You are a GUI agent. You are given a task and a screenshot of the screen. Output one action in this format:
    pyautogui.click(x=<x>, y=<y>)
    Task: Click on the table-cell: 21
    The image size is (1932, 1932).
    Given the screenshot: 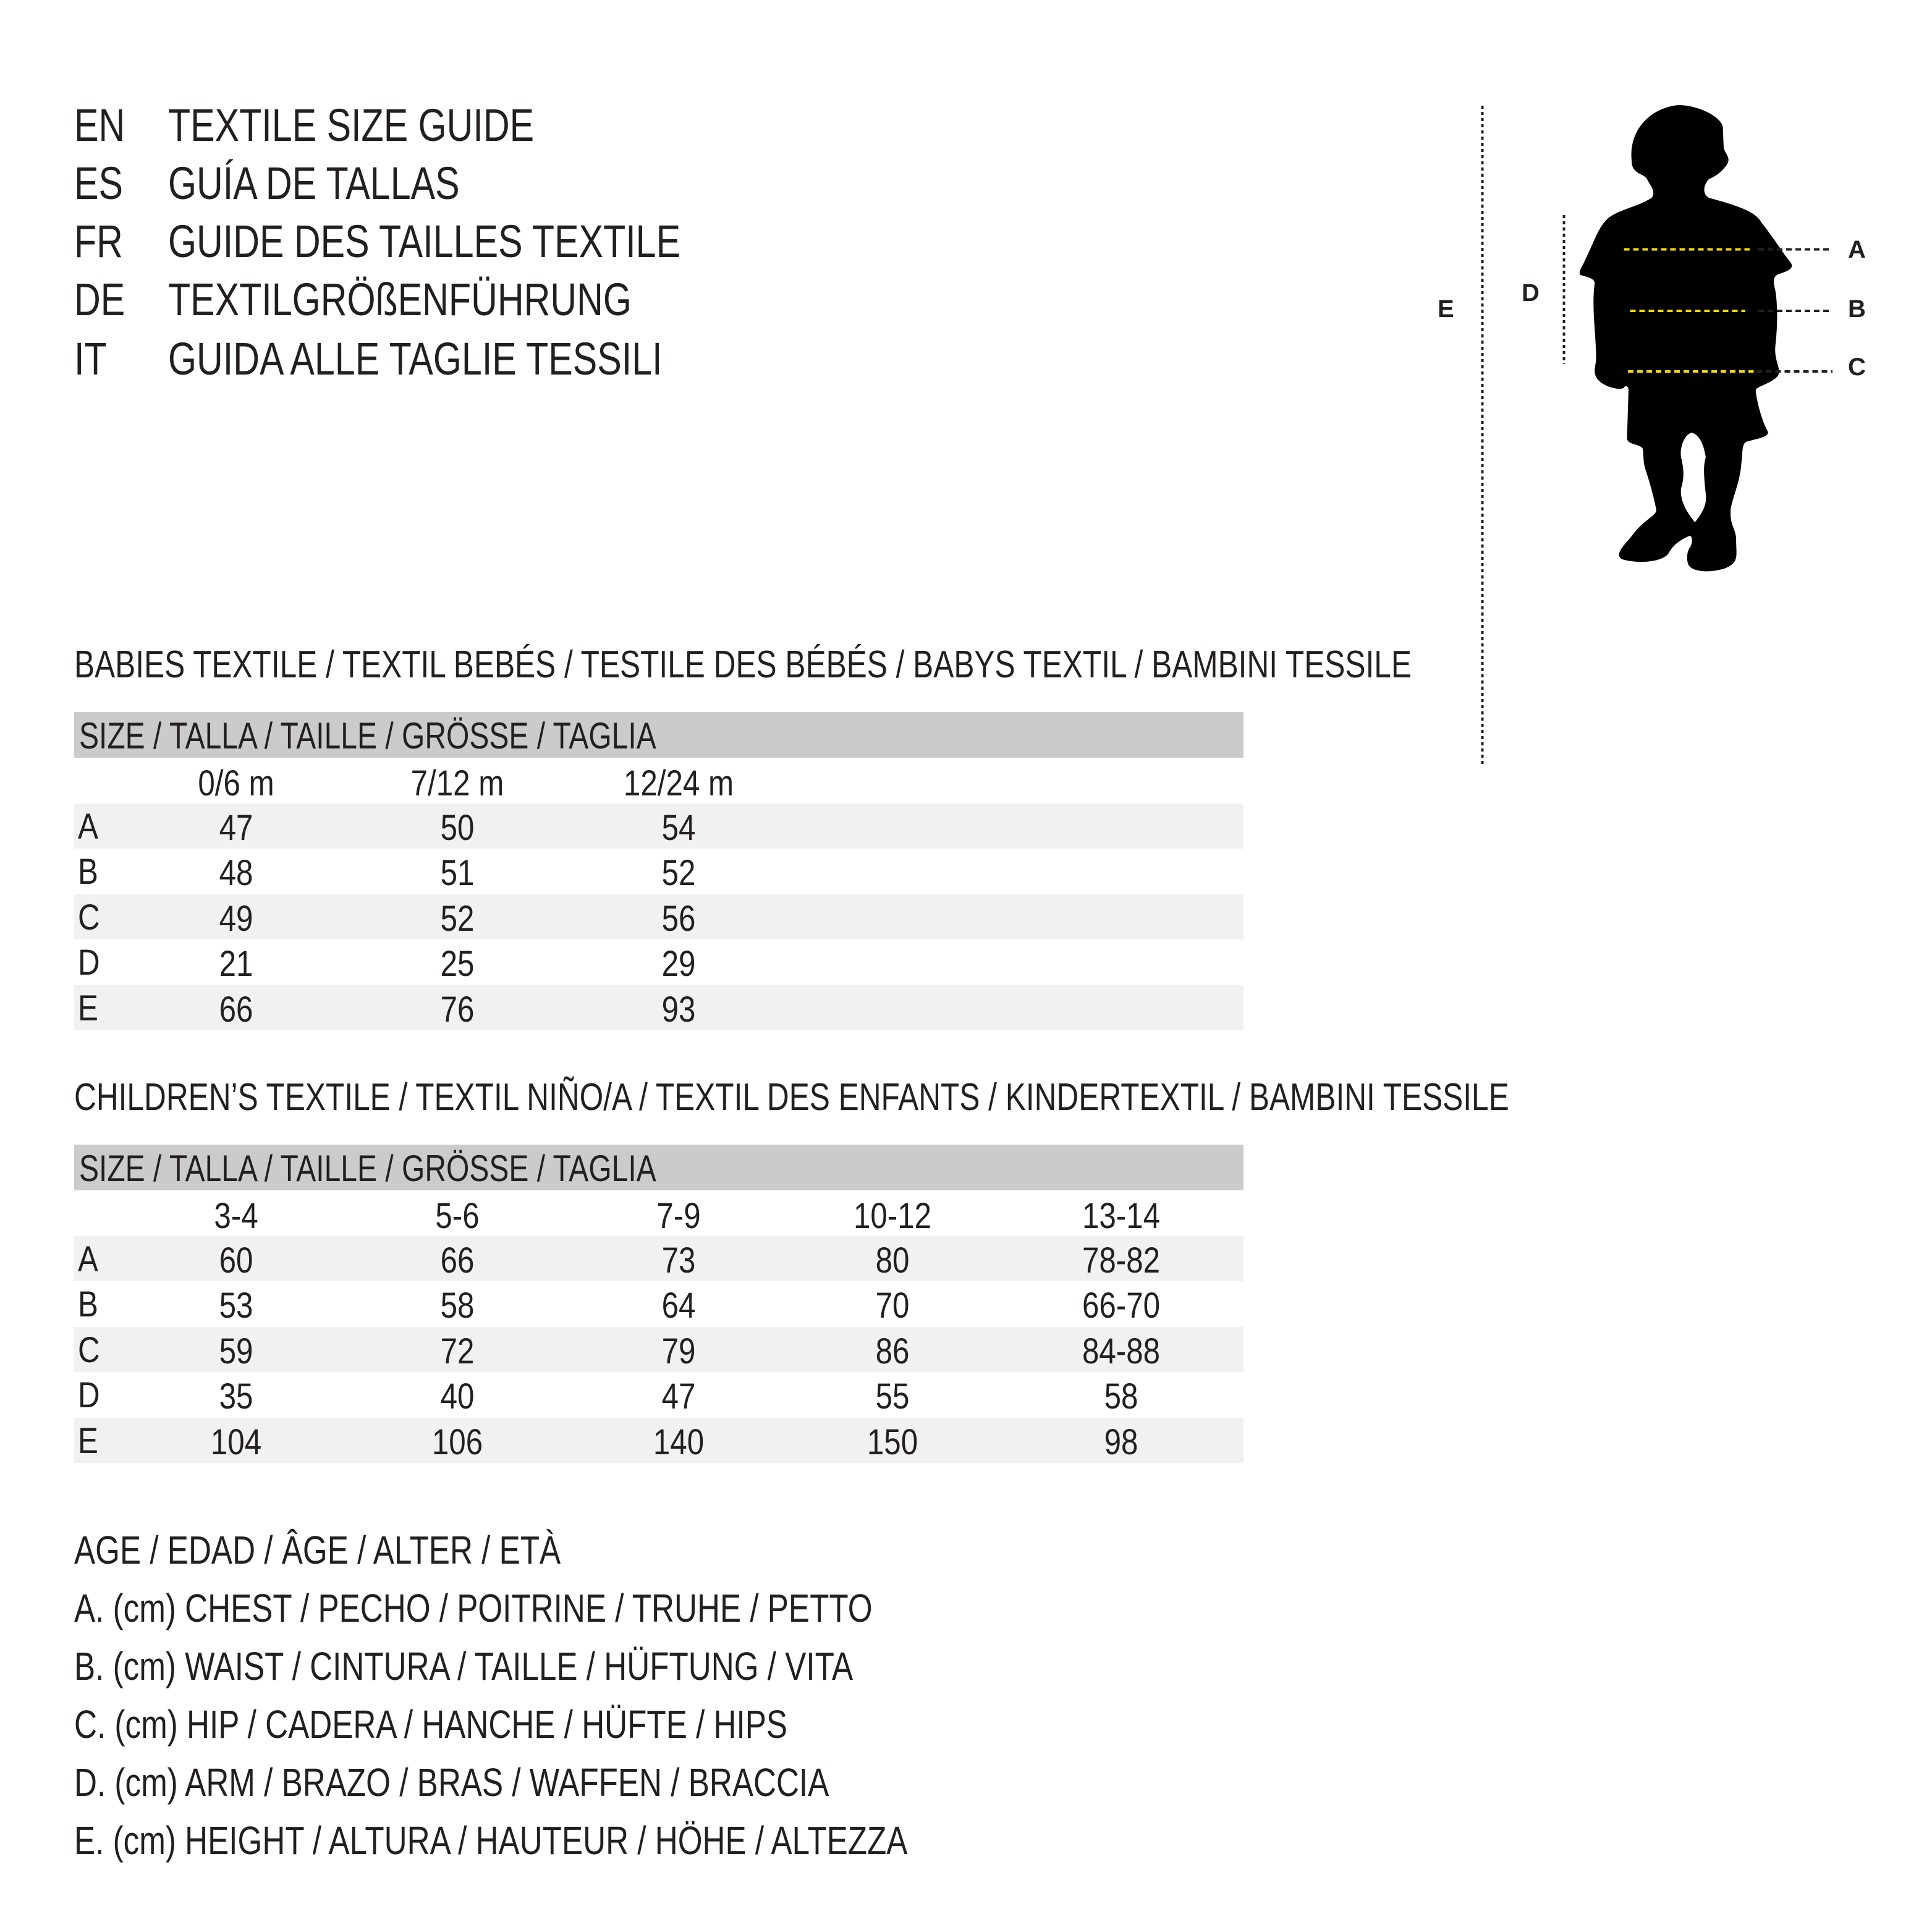 What is the action you would take?
    pyautogui.click(x=236, y=964)
    